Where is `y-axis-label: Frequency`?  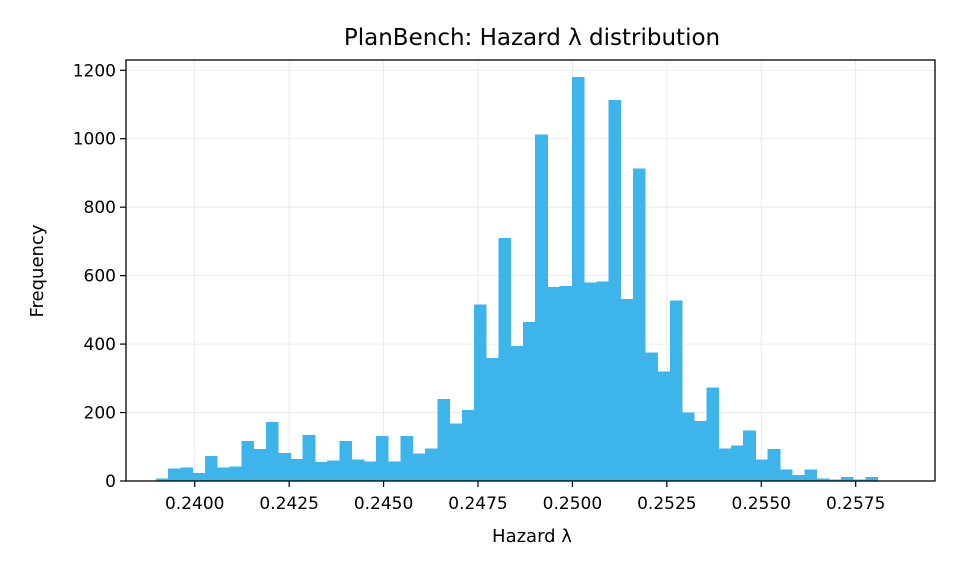 y-axis-label: Frequency is located at coordinates (37, 270).